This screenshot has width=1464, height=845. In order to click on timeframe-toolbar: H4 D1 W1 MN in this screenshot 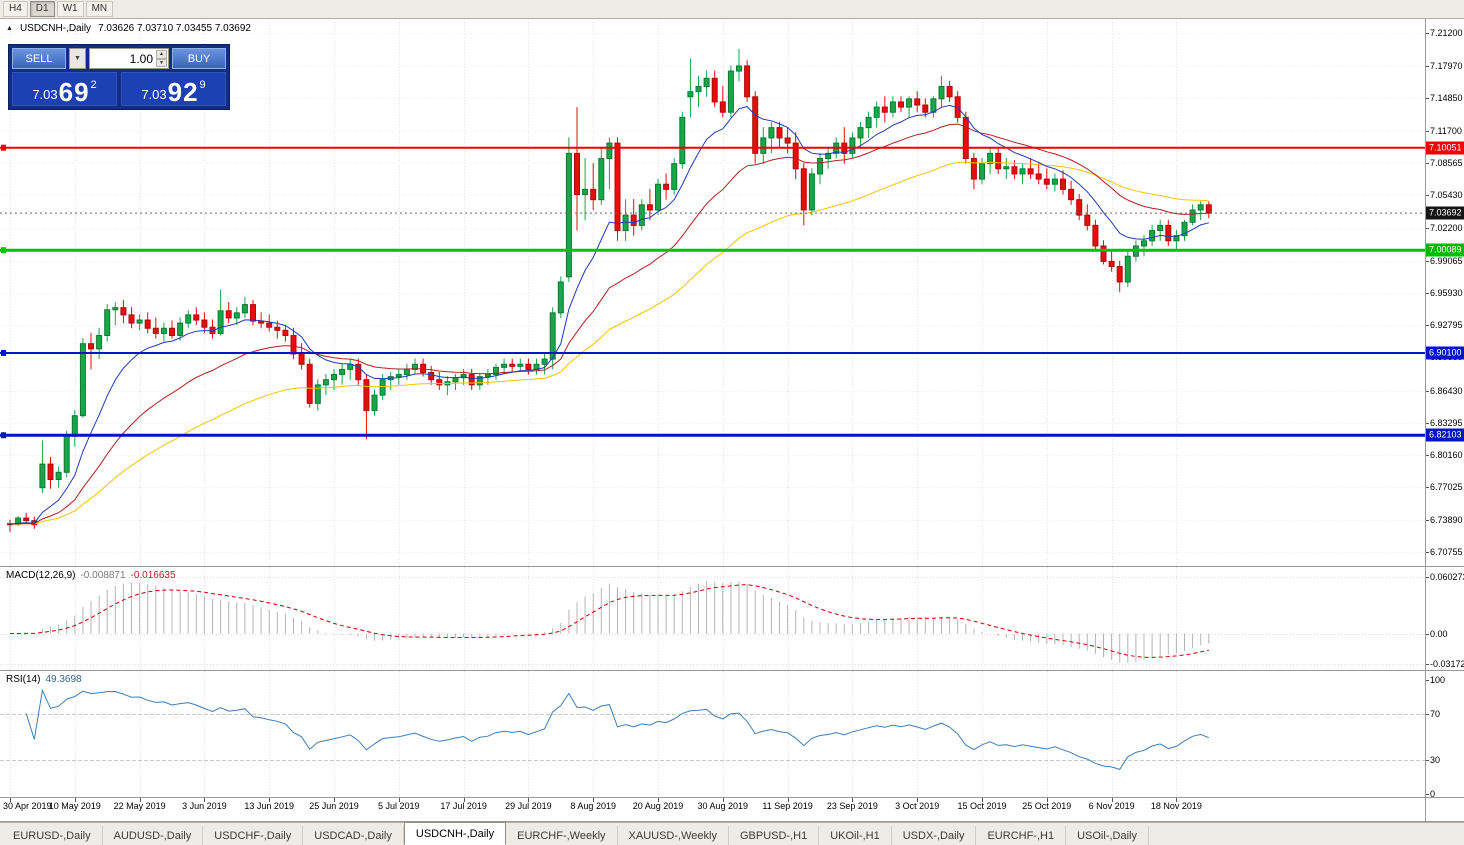, I will do `click(732, 9)`.